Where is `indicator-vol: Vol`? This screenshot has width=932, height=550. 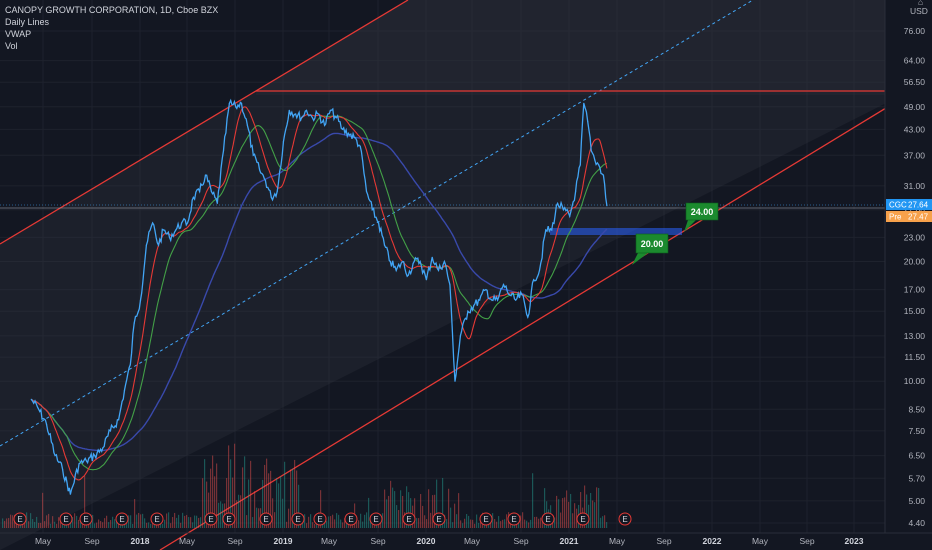
indicator-vol: Vol is located at coordinates (11, 46).